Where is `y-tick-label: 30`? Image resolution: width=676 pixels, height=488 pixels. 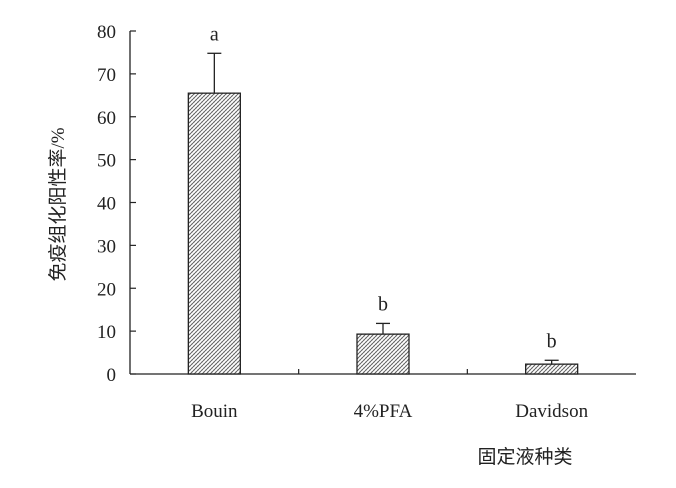
y-tick-label: 30 is located at coordinates (106, 246).